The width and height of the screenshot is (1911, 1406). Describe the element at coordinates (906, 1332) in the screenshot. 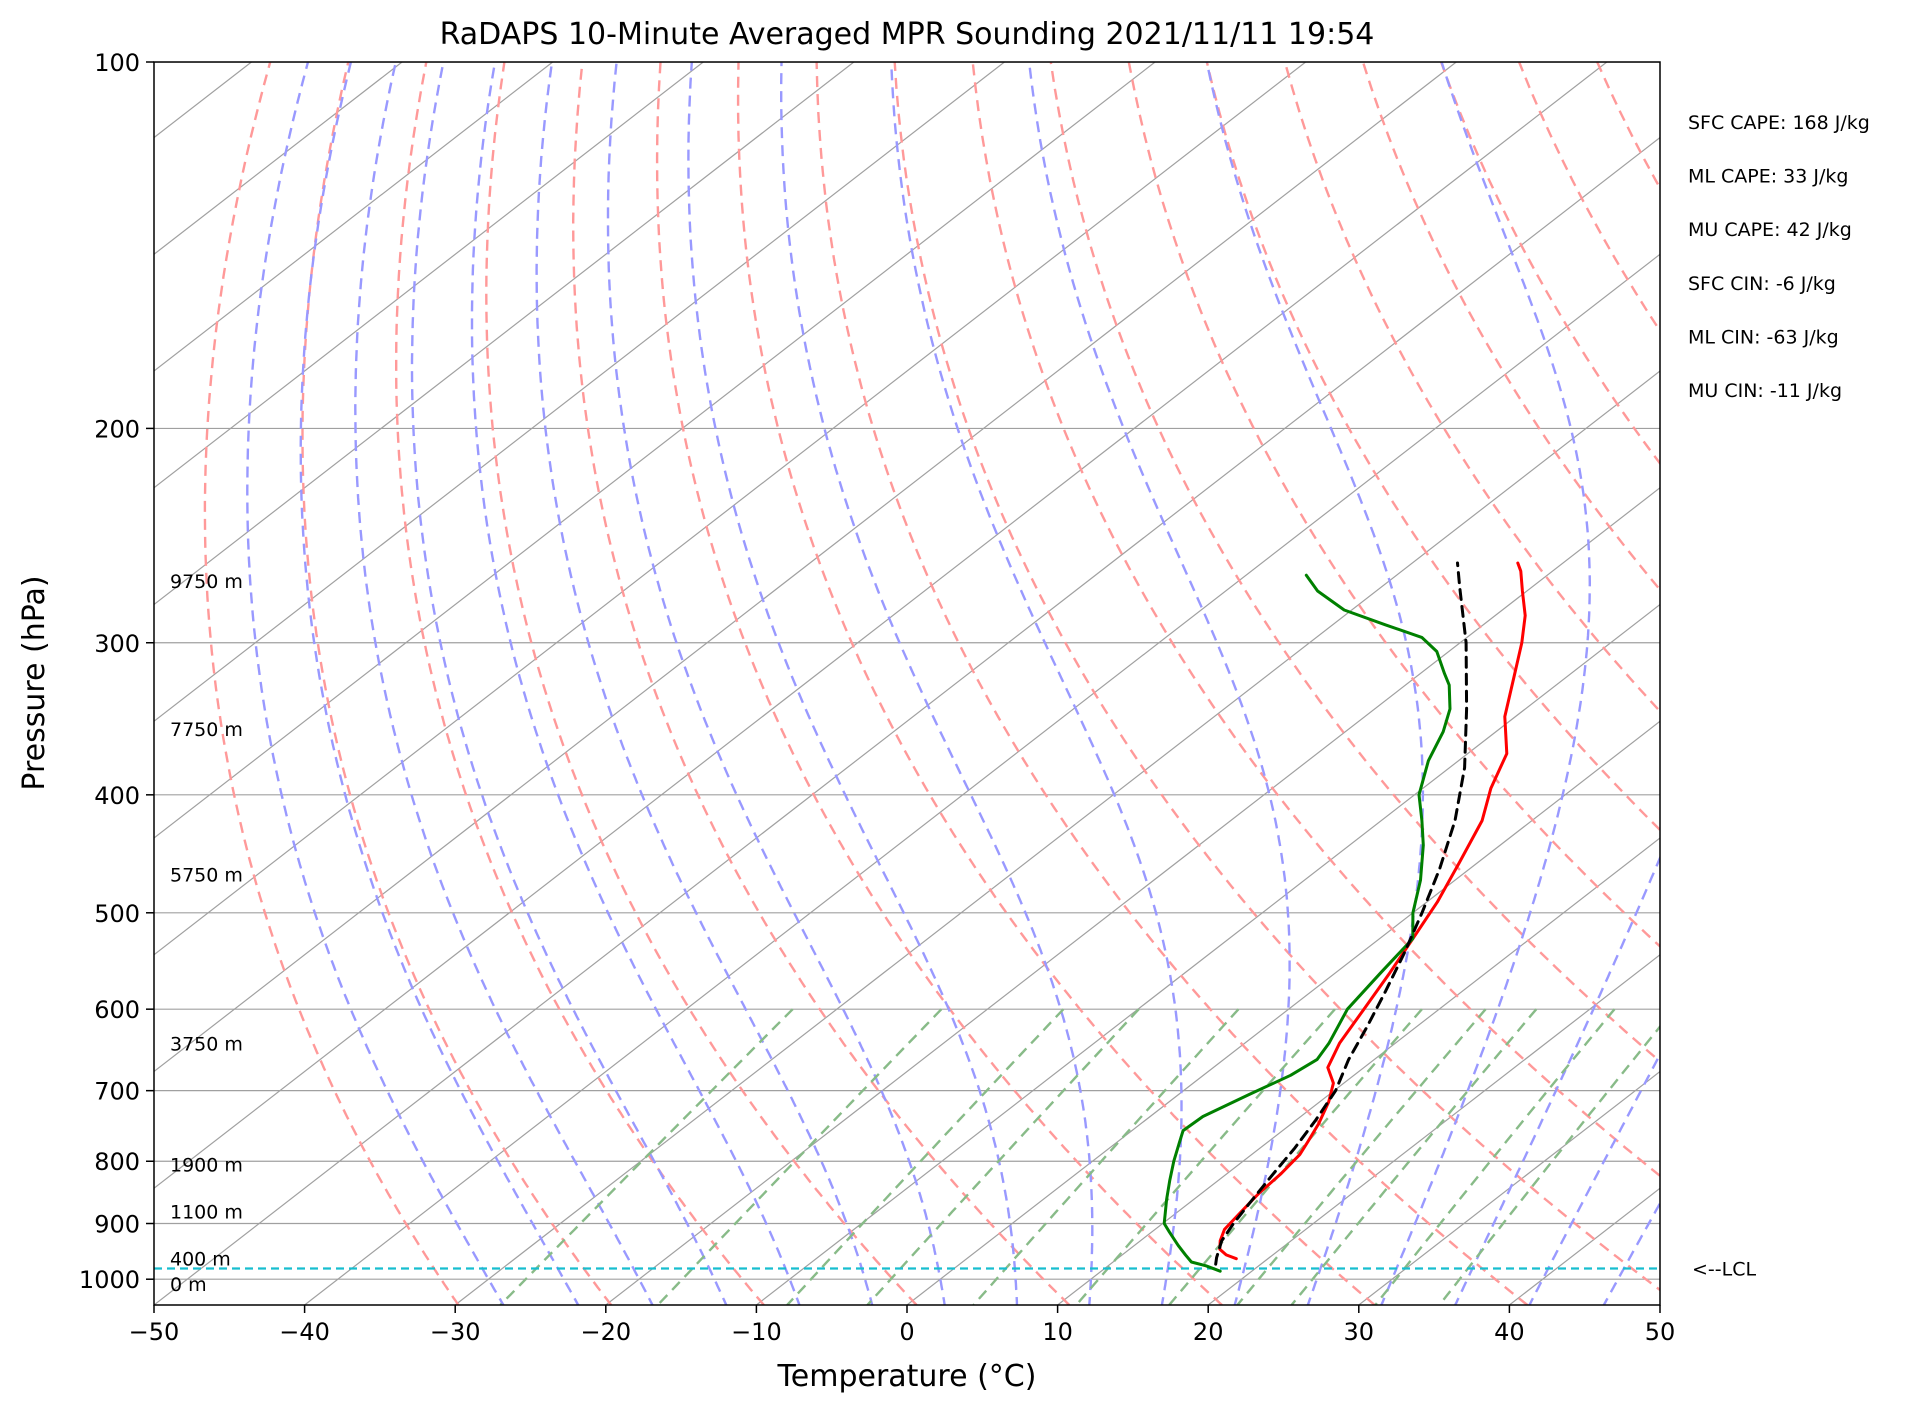

I see `x-tick-label: 0` at that location.